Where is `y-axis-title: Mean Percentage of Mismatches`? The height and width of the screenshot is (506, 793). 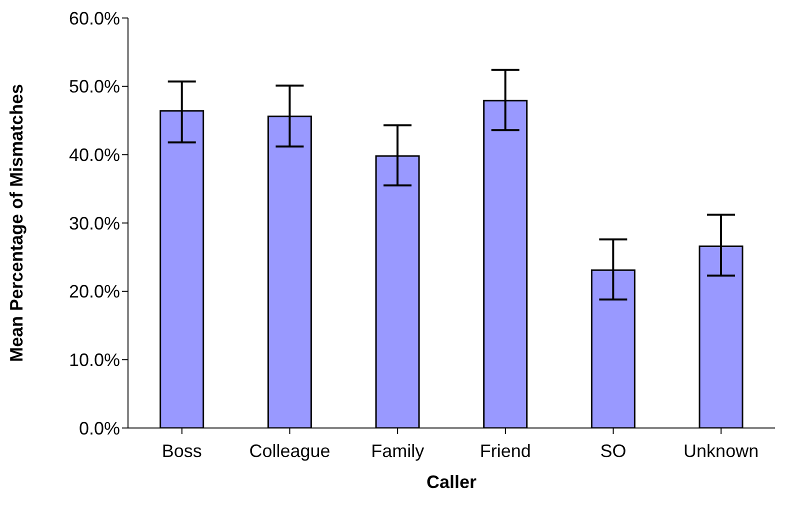
y-axis-title: Mean Percentage of Mismatches is located at coordinates (16, 223).